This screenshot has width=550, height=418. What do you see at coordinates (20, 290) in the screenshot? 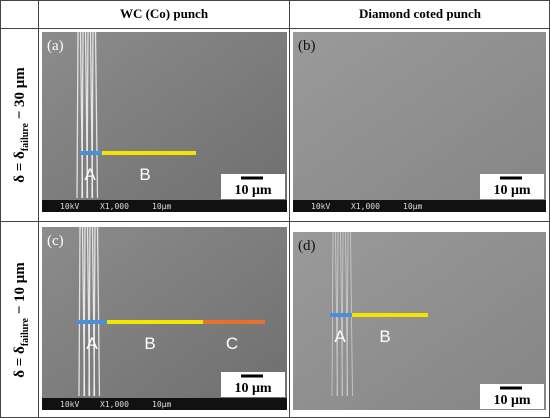
I see `row-label-tail: − 10 μm` at bounding box center [20, 290].